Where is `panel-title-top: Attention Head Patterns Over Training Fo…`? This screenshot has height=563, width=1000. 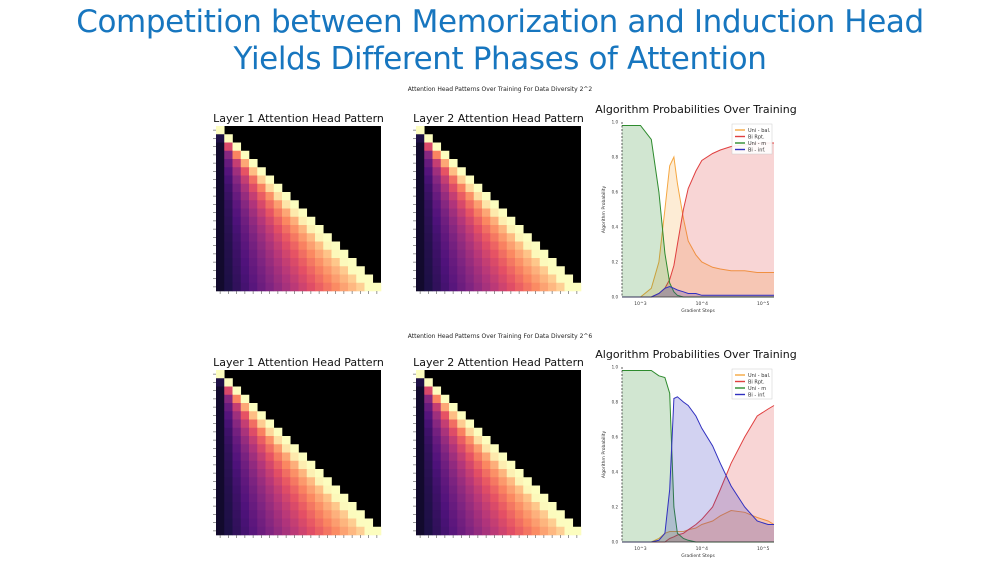
panel-title-top: Attention Head Patterns Over Training Fo… is located at coordinates (500, 89).